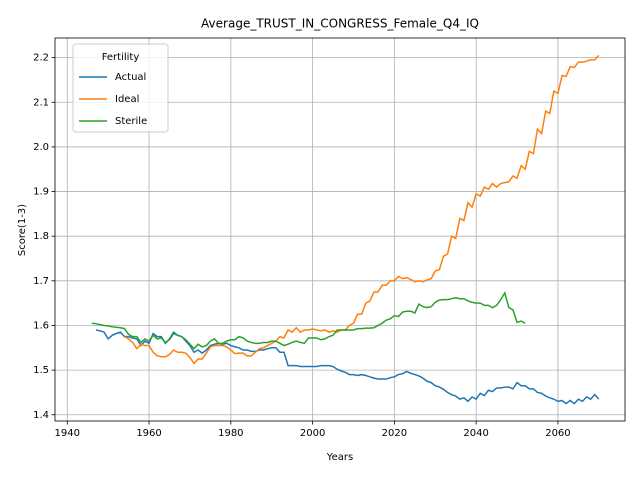  I want to click on x-axis-label: Years, so click(339, 457).